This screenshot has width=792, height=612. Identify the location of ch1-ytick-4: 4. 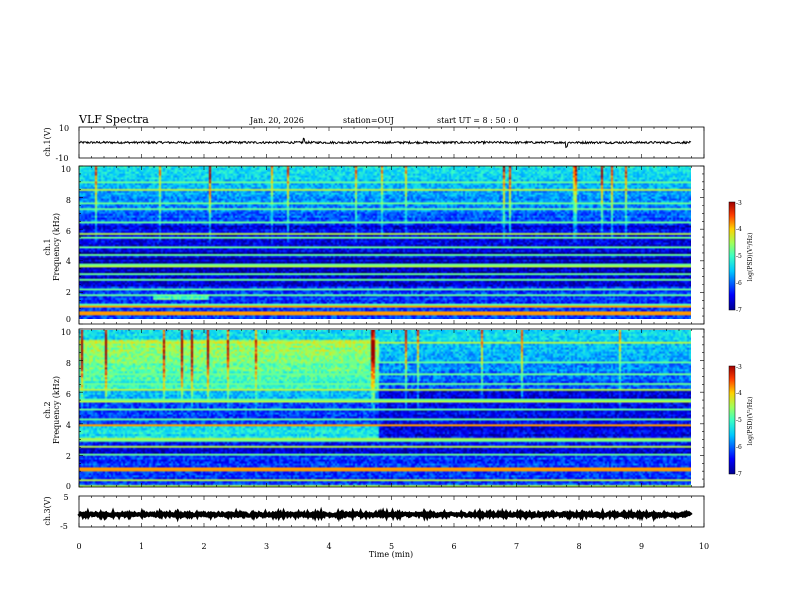
(68, 261).